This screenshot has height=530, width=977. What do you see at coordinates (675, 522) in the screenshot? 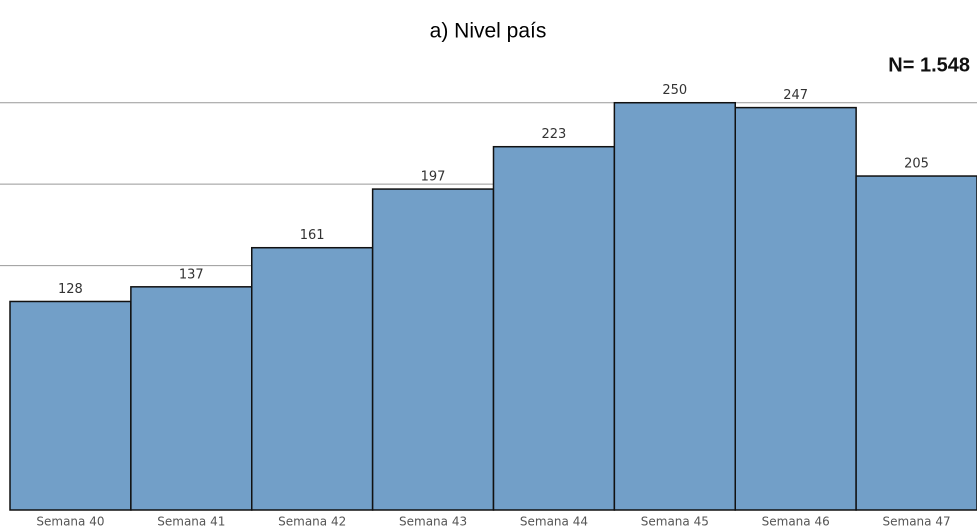
I see `x-tick-label: Semana 45` at bounding box center [675, 522].